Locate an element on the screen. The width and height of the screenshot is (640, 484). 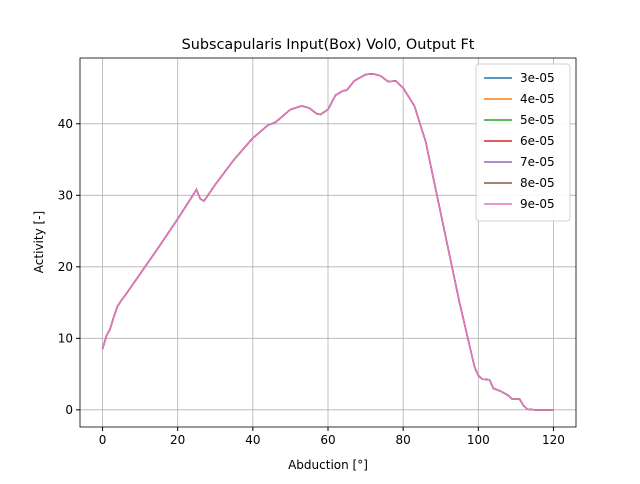
x-tick-label: 40 is located at coordinates (252, 440).